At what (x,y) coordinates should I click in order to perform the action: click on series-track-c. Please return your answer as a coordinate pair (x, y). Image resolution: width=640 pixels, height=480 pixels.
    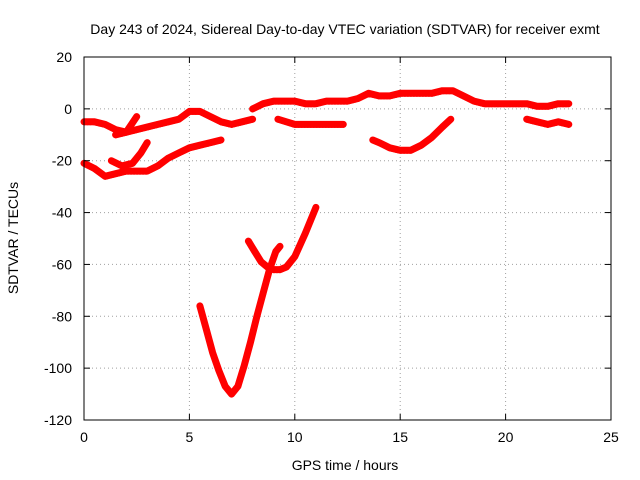
    Looking at the image, I should click on (411, 100).